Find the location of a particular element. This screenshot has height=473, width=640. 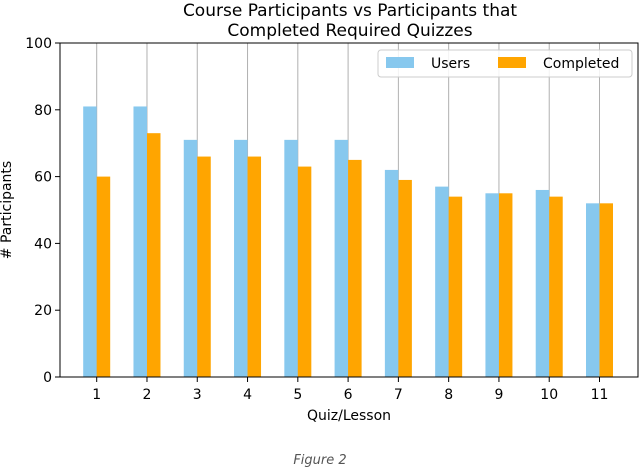

x-tick-label: 2 is located at coordinates (147, 395).